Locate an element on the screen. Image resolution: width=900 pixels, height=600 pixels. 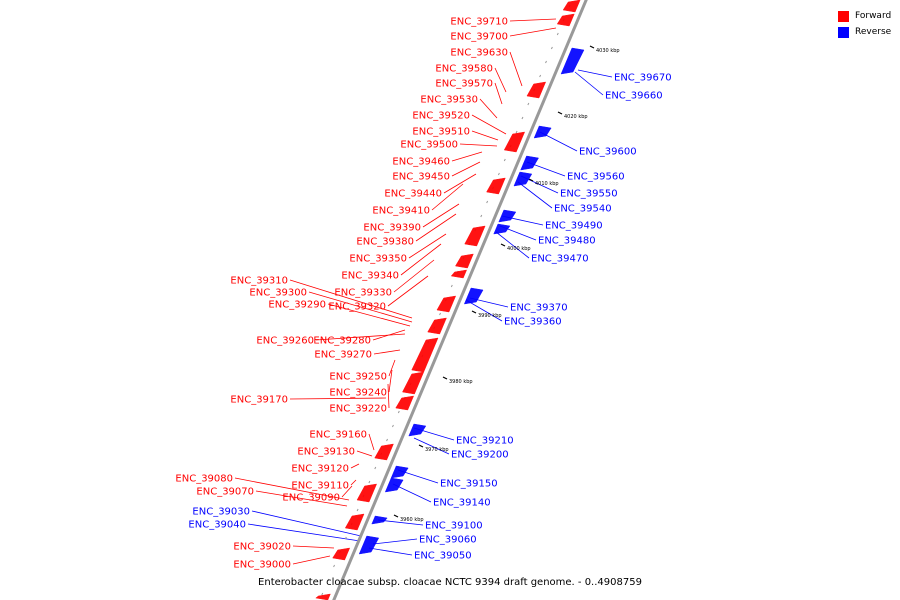
reverse-gene-label: ENC_39600 is located at coordinates (608, 152).